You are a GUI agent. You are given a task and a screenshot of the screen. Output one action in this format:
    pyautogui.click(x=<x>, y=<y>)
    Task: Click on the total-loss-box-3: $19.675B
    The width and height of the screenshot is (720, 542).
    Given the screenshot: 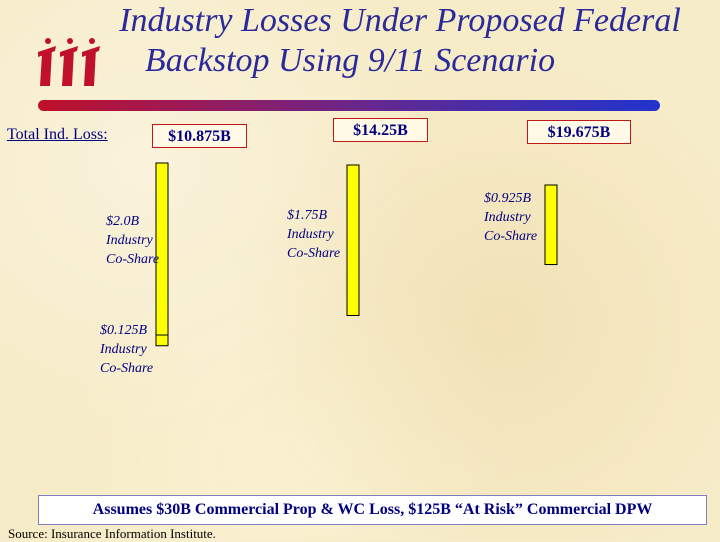 What is the action you would take?
    pyautogui.click(x=579, y=132)
    